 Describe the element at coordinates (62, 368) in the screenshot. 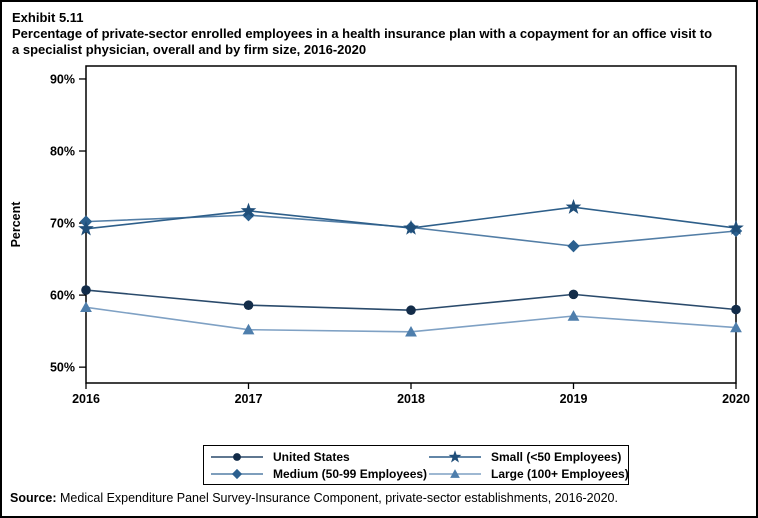

I see `y-tick-label: 50%` at that location.